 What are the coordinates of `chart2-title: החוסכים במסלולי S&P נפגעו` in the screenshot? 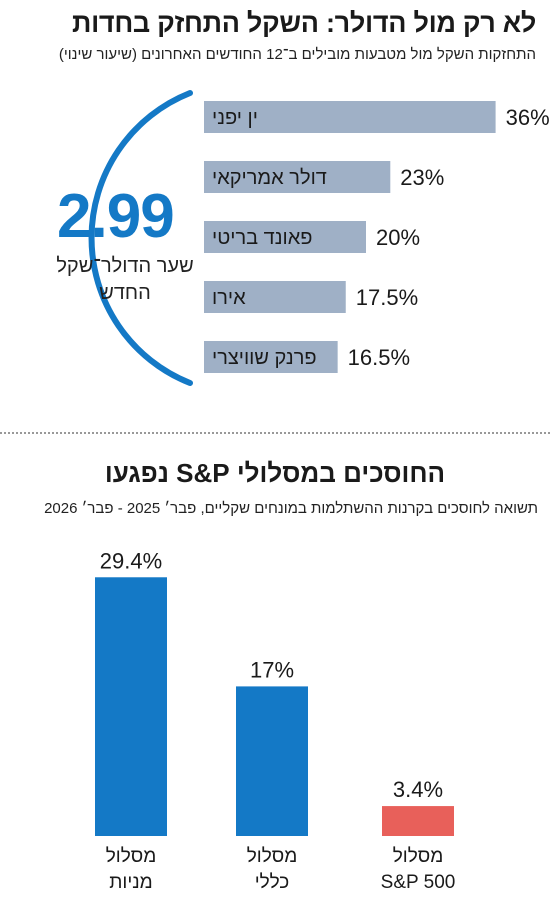 It's located at (275, 473).